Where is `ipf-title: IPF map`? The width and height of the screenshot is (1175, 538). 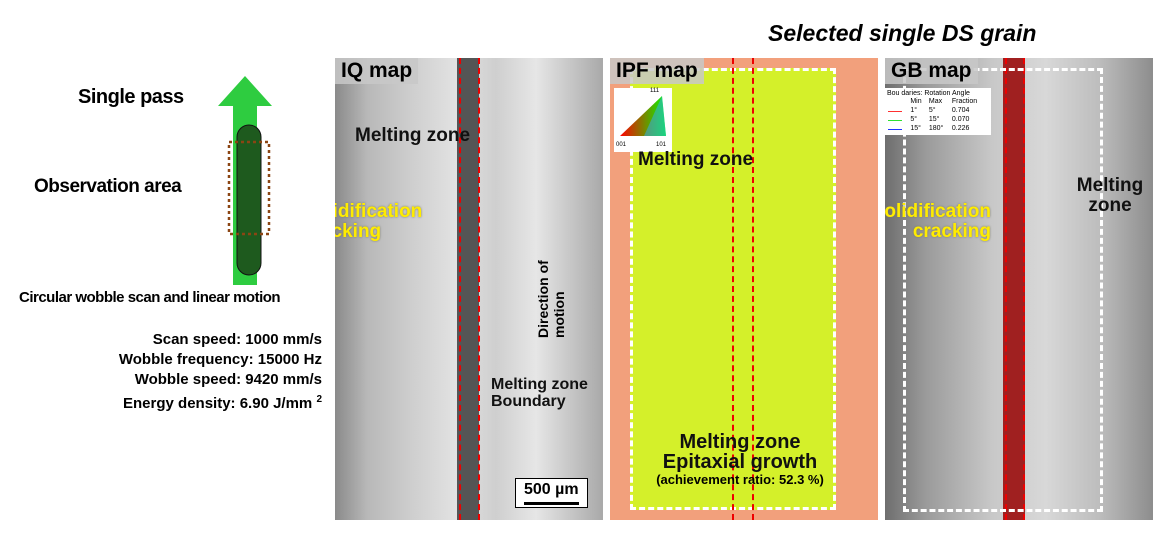
ipf-title: IPF map is located at coordinates (657, 71).